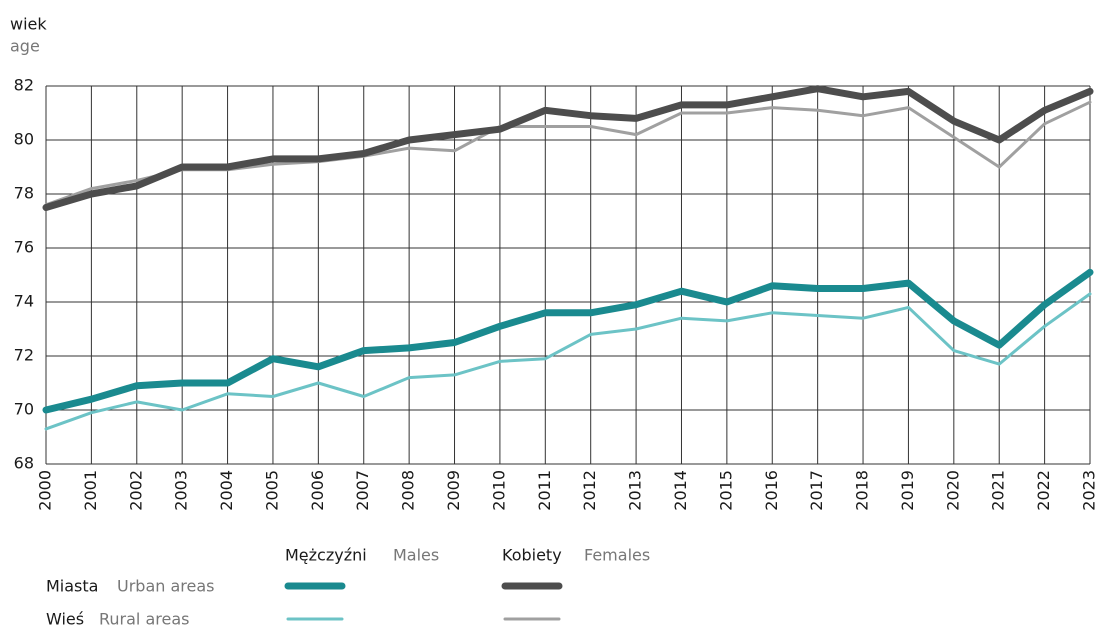 The height and width of the screenshot is (627, 1098). I want to click on x-tick-label: 2019, so click(907, 490).